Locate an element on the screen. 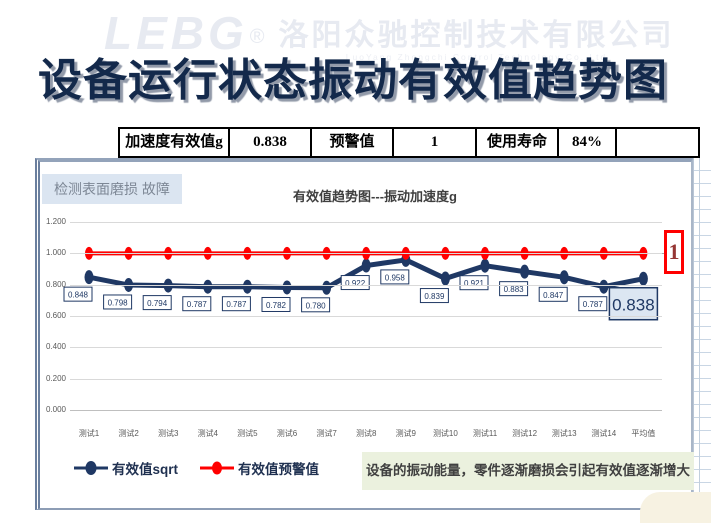 The height and width of the screenshot is (523, 711). chart-title: 有效值趋势图---振动加速度g is located at coordinates (375, 196).